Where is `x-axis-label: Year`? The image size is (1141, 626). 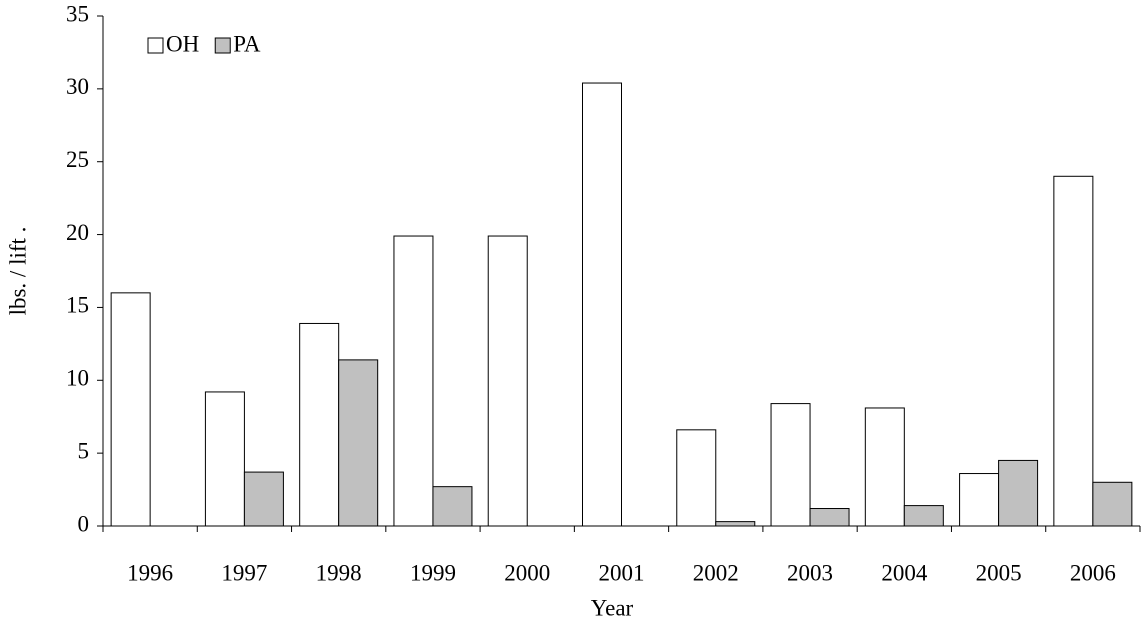 x-axis-label: Year is located at coordinates (612, 607).